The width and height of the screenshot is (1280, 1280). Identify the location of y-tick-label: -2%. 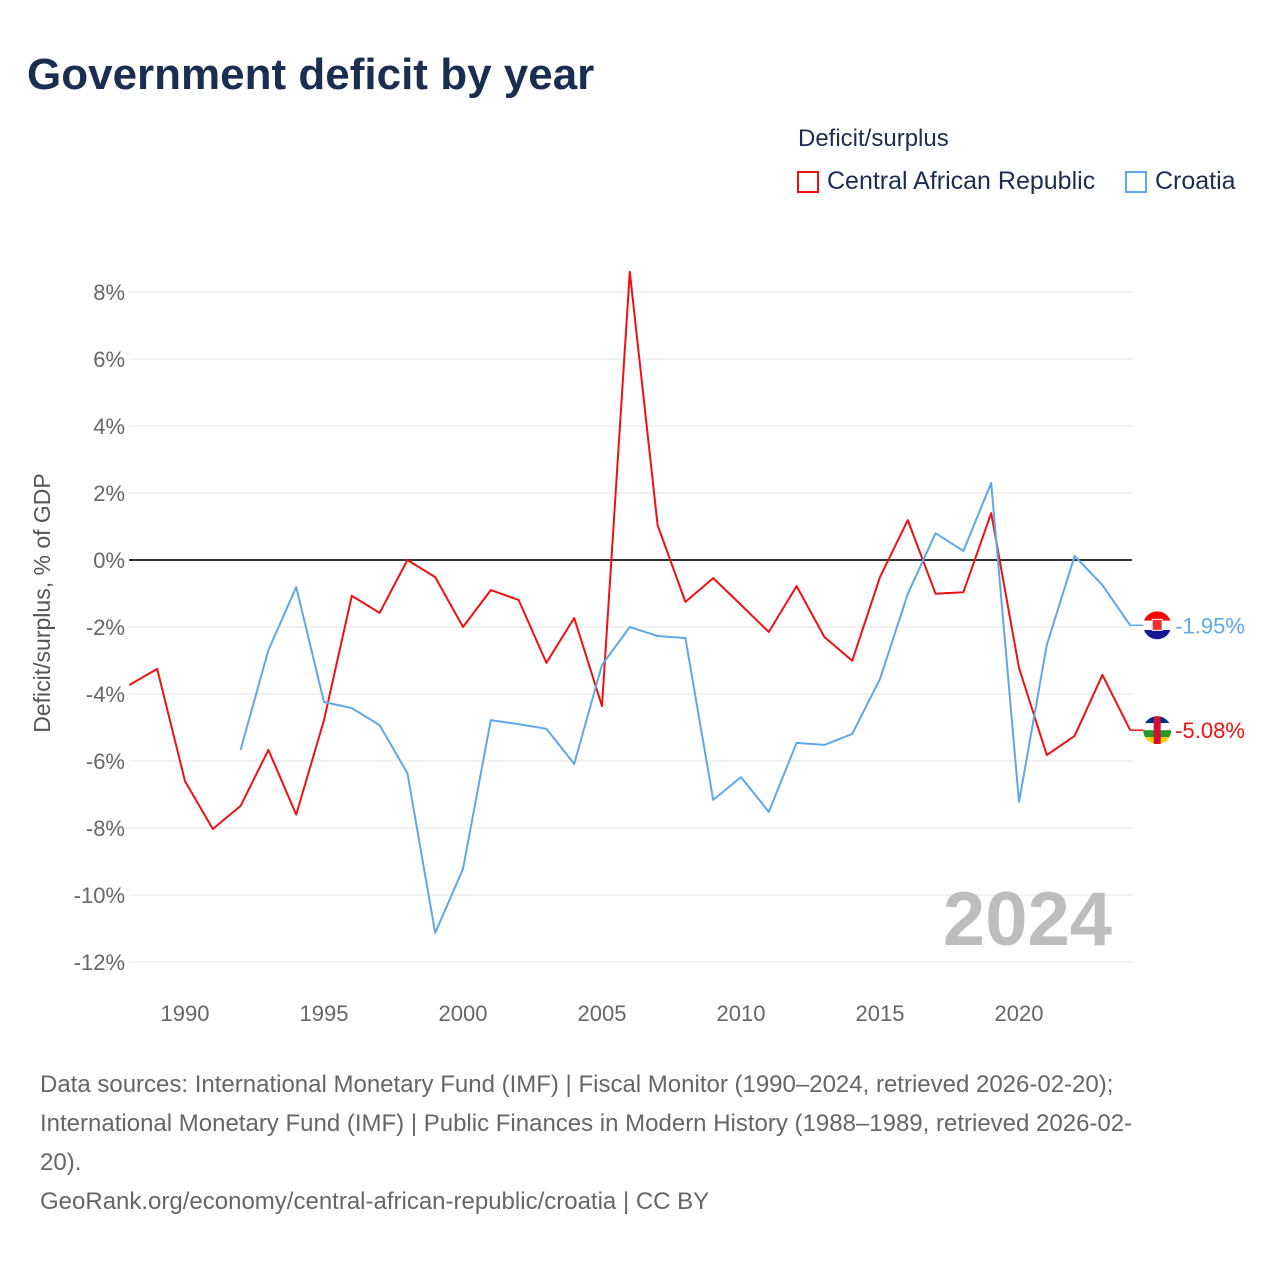
(105, 627).